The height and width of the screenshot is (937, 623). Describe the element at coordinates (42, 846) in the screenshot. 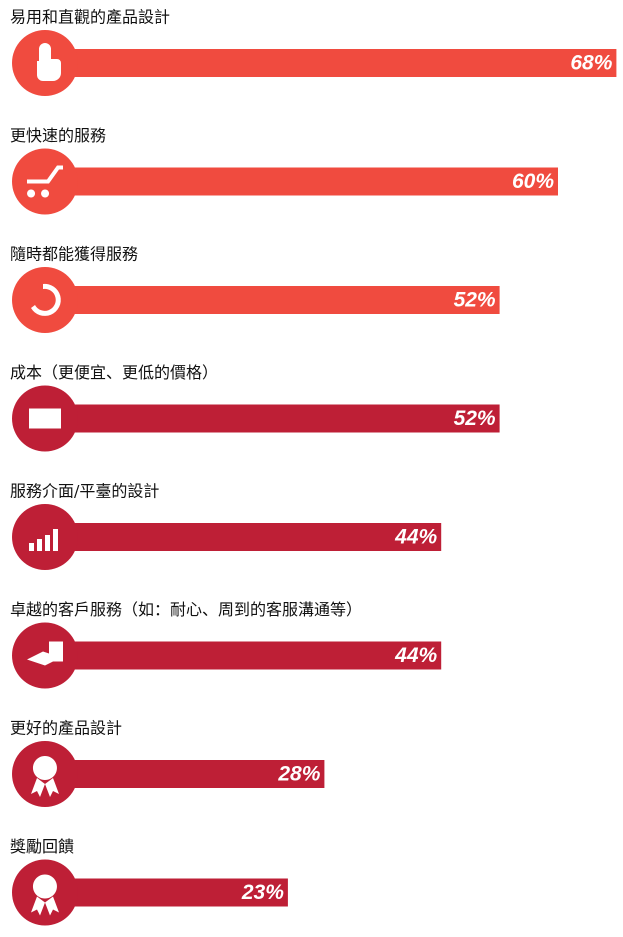

I see `category-label: 獎勵回饋` at that location.